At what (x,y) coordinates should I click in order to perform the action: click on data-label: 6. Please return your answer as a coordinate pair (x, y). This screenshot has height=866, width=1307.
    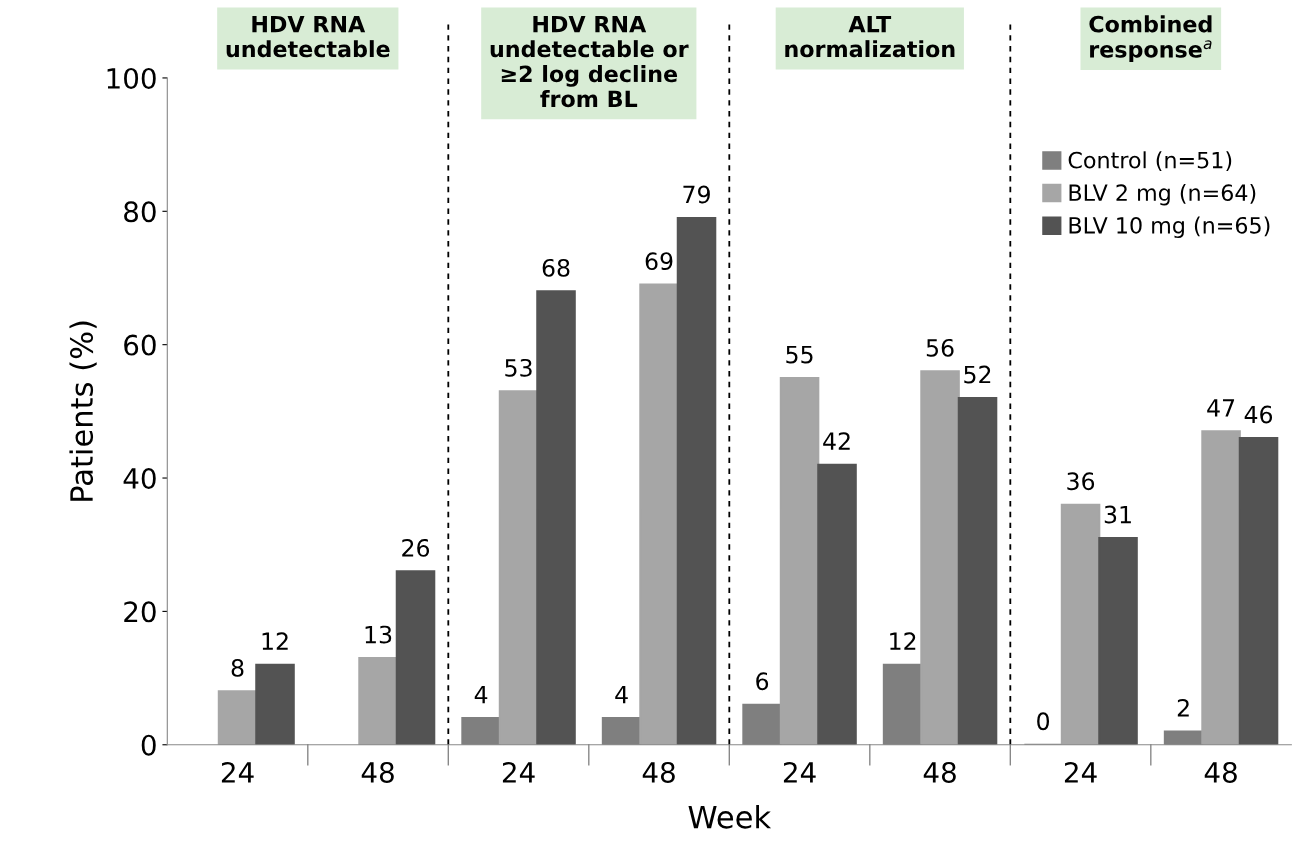
    Looking at the image, I should click on (762, 681).